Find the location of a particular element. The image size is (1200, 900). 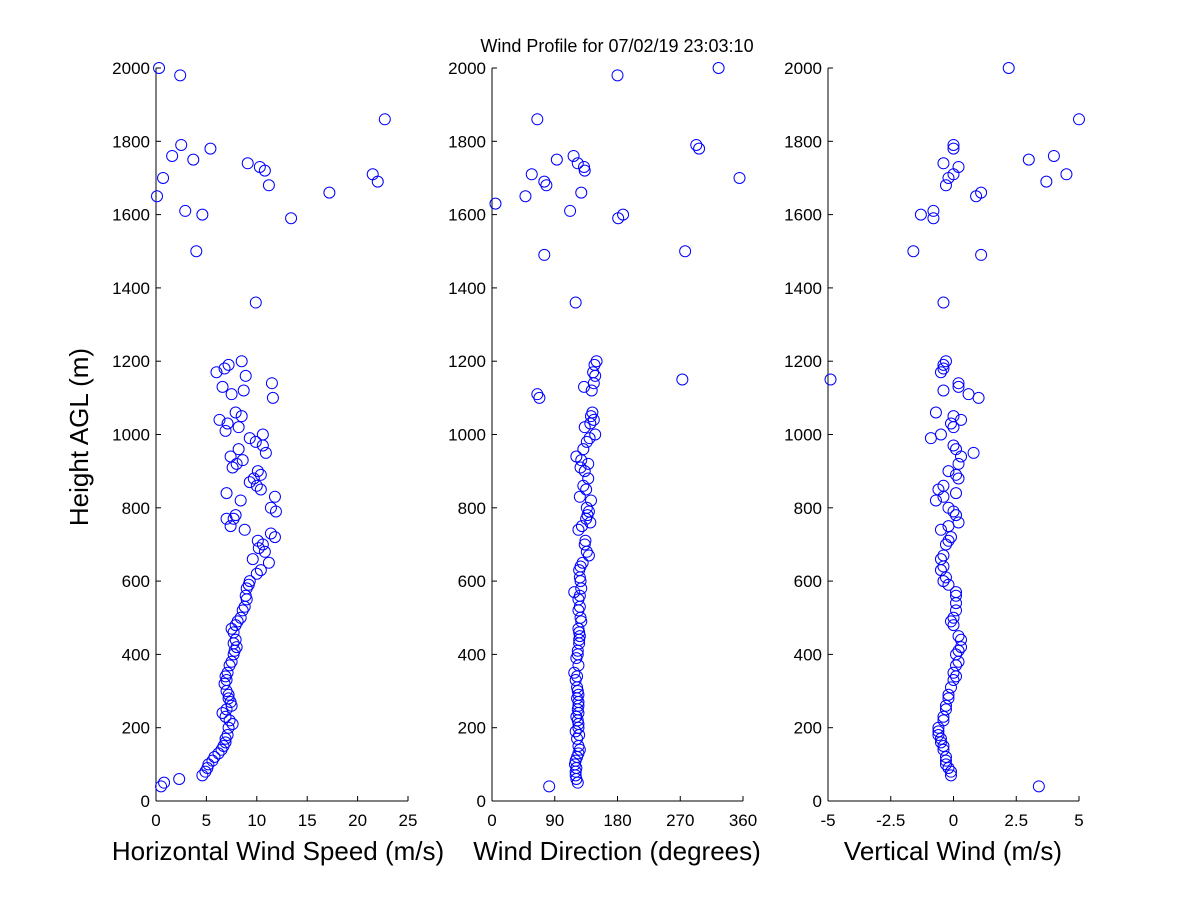

direction-x-tick-label: 90 is located at coordinates (554, 820).